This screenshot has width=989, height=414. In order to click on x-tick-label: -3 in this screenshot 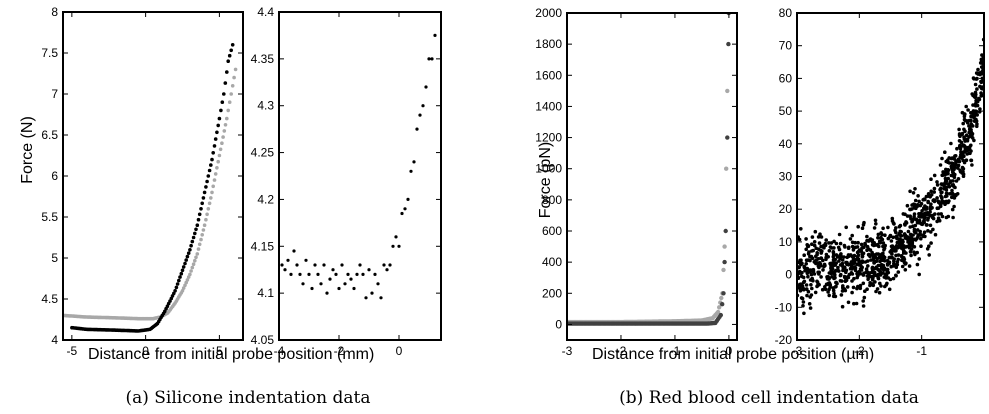, I will do `click(567, 351)`.